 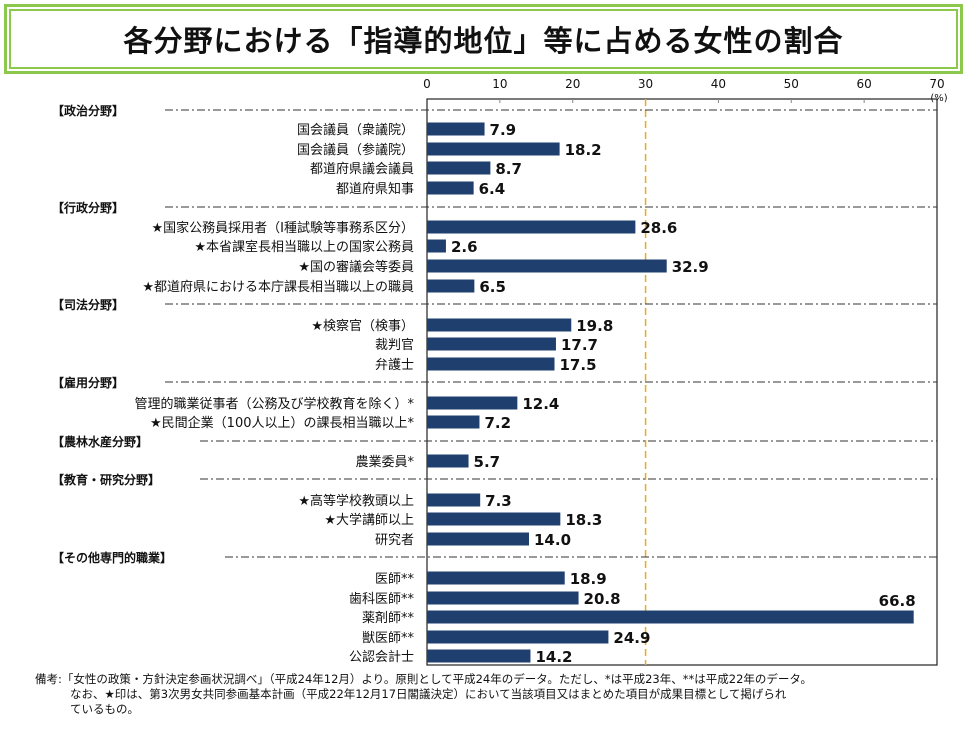 What do you see at coordinates (658, 228) in the screenshot?
I see `value-label: 28.6` at bounding box center [658, 228].